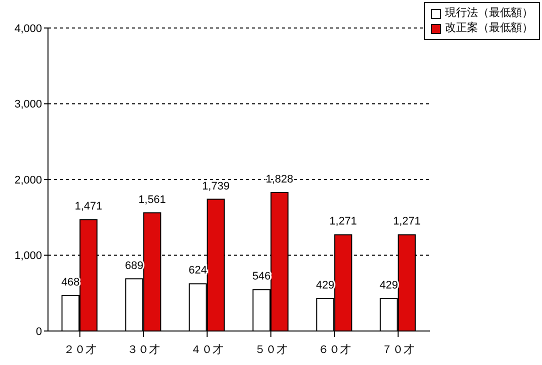  Describe the element at coordinates (70, 282) in the screenshot. I see `data-label: 468` at that location.